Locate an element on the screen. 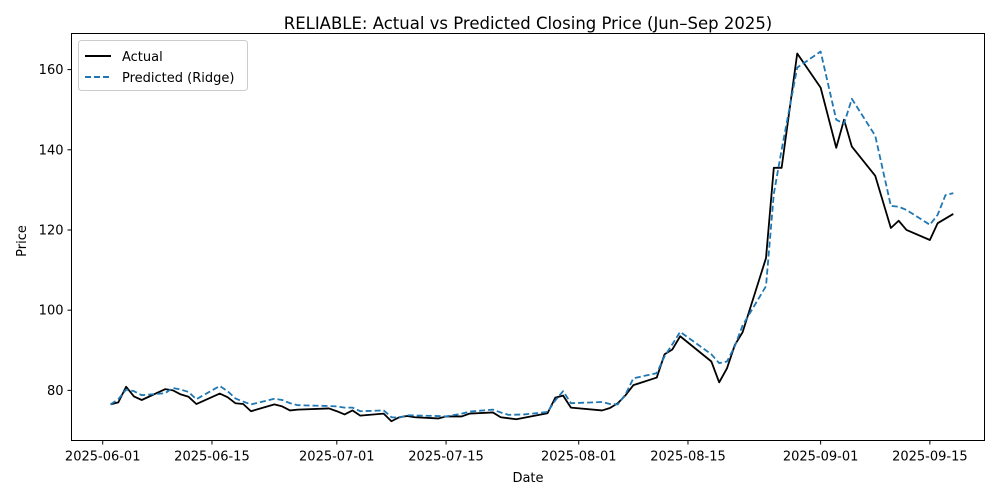  x-axis-label: Date is located at coordinates (527, 478).